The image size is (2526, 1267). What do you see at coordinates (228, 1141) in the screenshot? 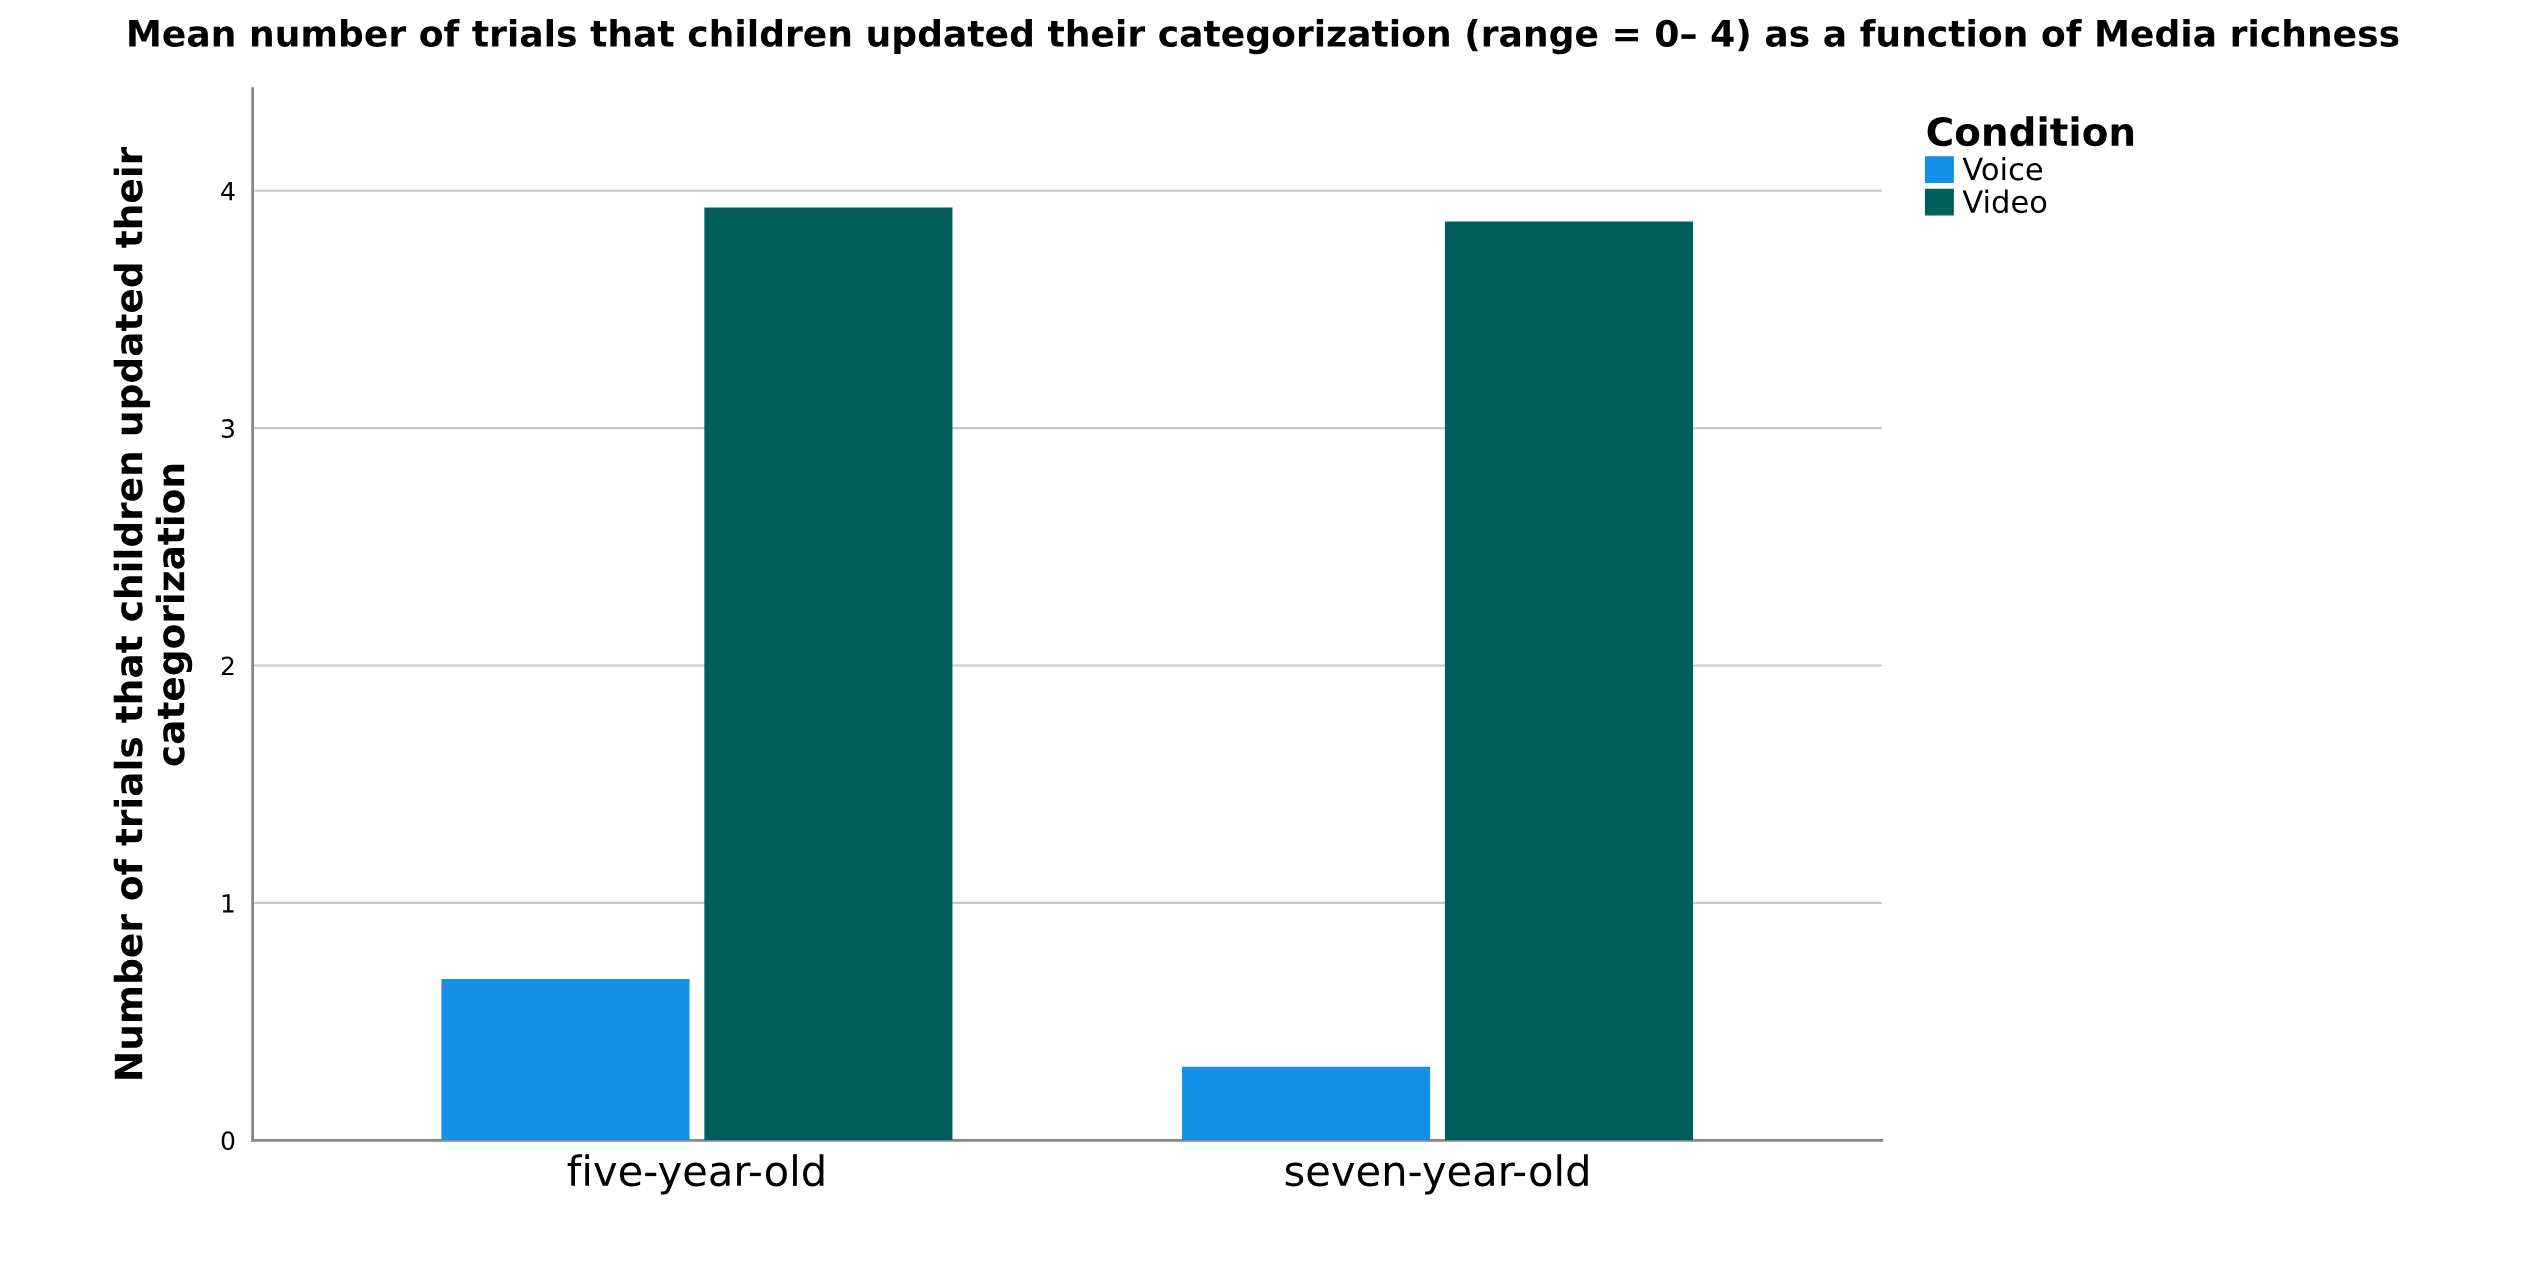
I see `y-tick-label: 0` at bounding box center [228, 1141].